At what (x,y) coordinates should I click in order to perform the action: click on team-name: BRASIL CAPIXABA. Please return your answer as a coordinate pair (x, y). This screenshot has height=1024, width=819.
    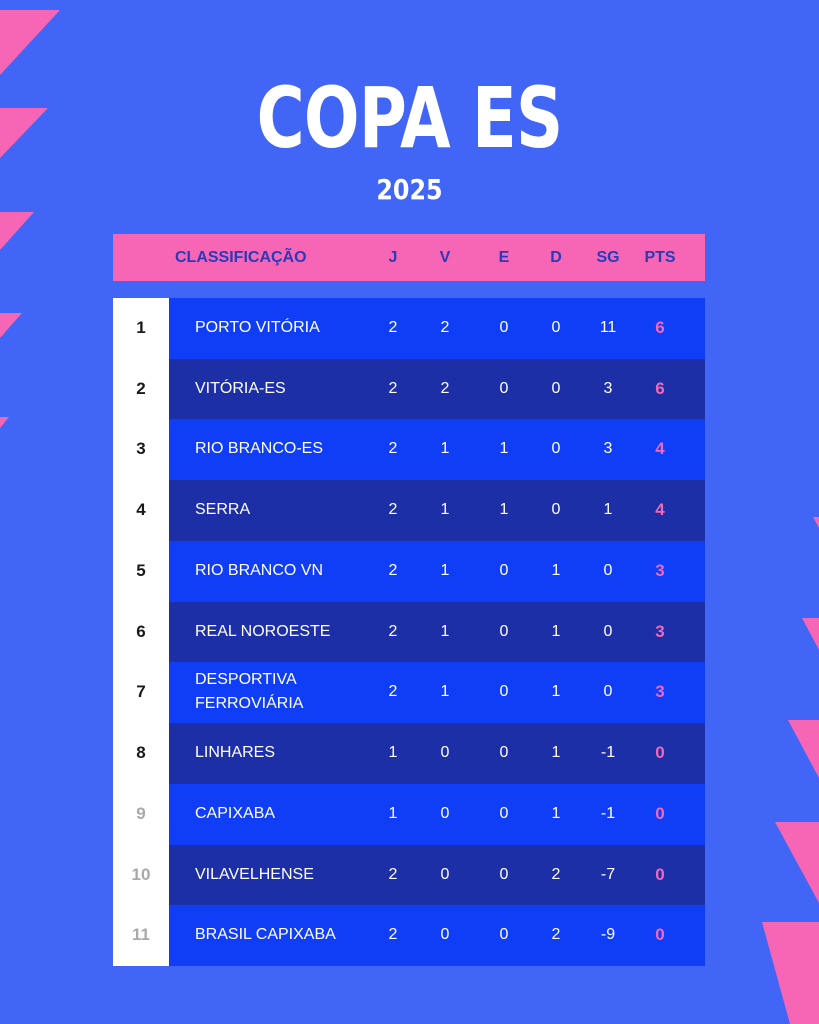
    Looking at the image, I should click on (265, 935).